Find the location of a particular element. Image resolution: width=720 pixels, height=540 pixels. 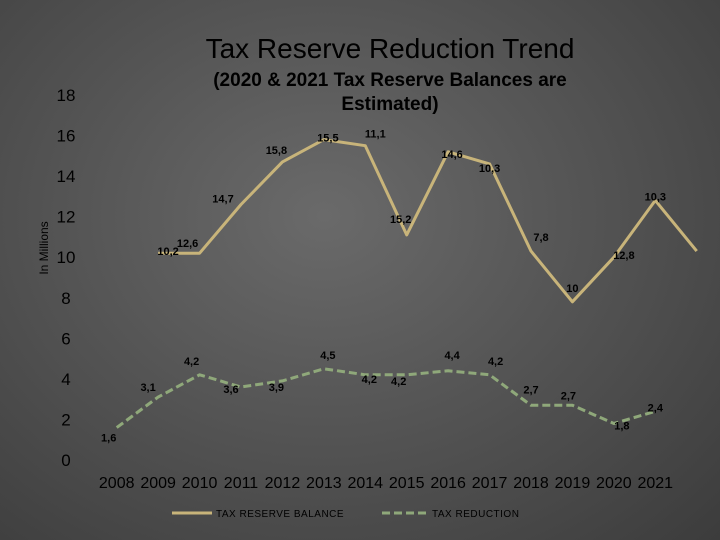

data-label: 12,8 is located at coordinates (623, 256).